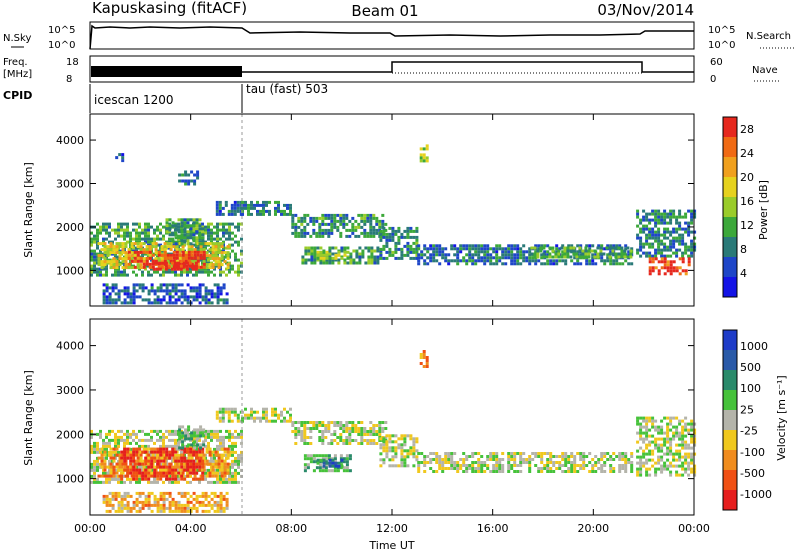  Describe the element at coordinates (750, 388) in the screenshot. I see `colorbar-tick-label: 100` at that location.